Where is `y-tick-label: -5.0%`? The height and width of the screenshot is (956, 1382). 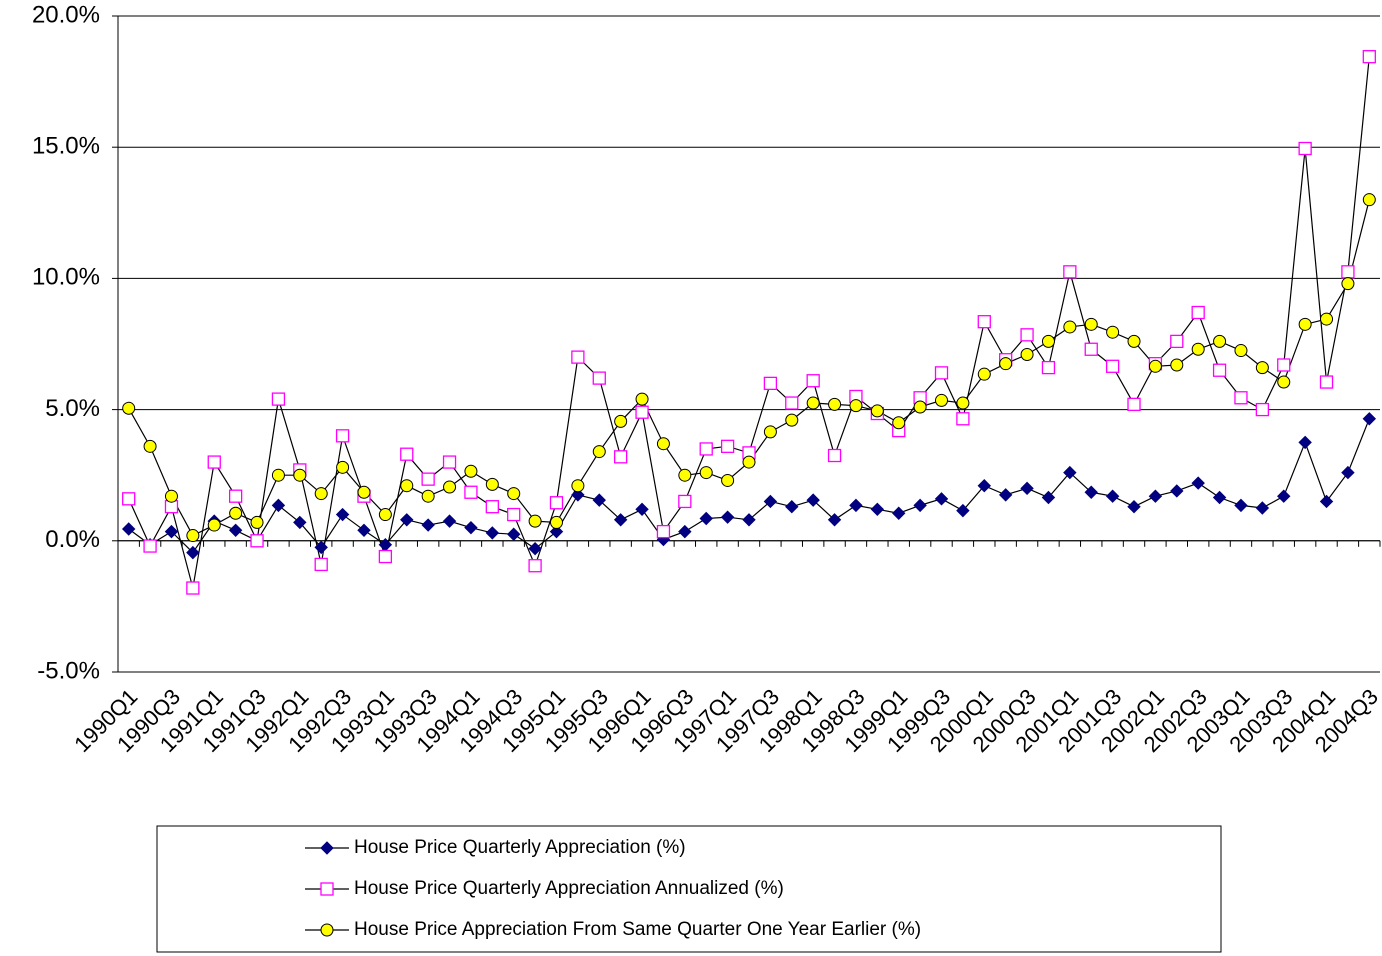
y-tick-label: -5.0% is located at coordinates (68, 670).